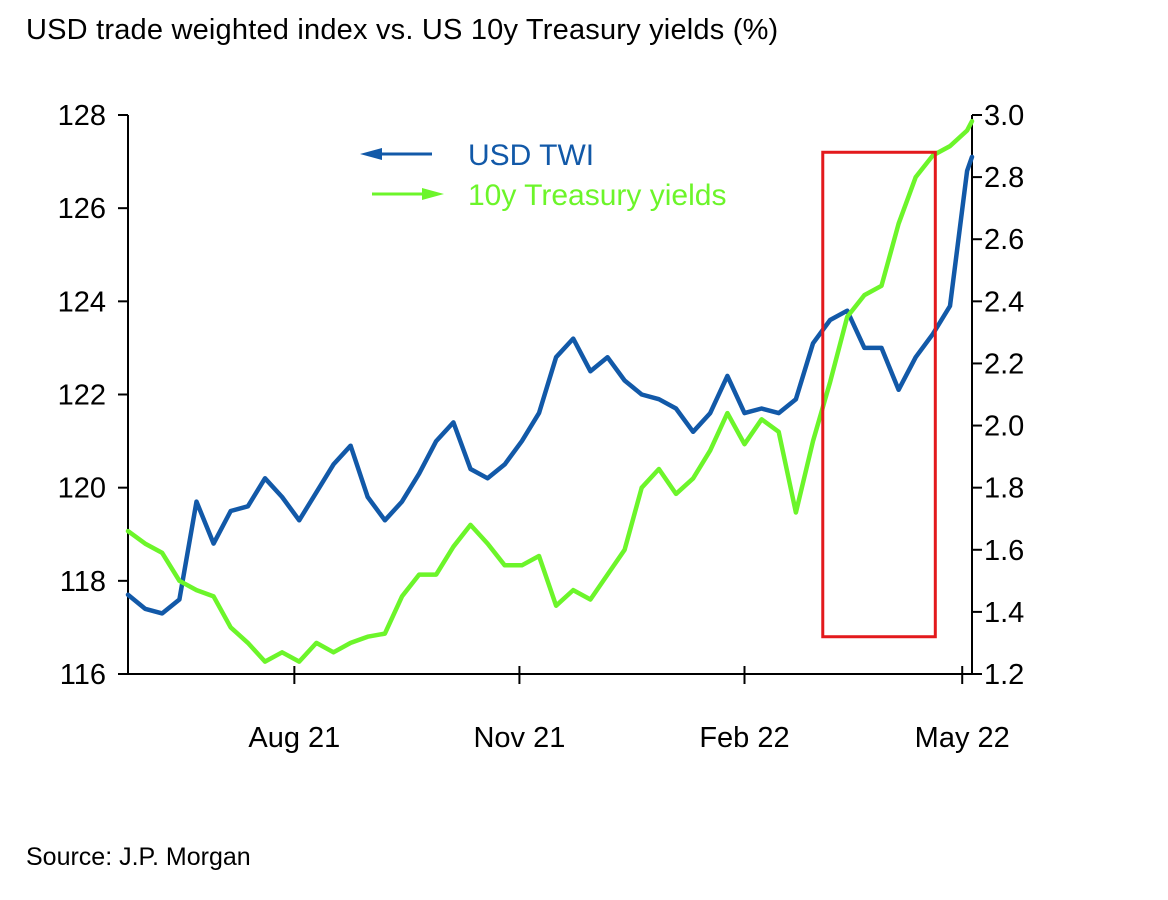  Describe the element at coordinates (531, 155) in the screenshot. I see `legend-label: USD TWI` at that location.